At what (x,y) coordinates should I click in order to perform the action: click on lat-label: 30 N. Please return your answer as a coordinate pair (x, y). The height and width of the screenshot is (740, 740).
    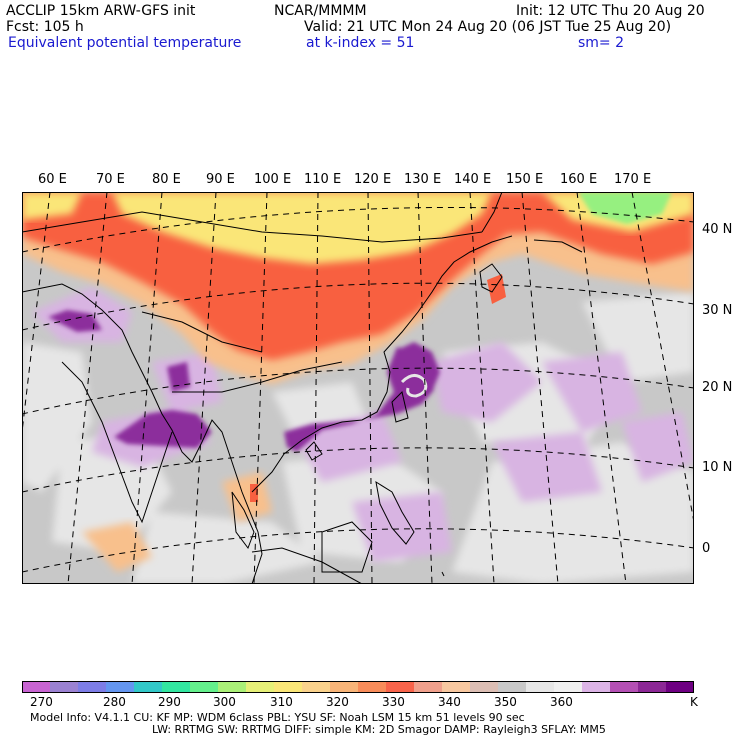
    Looking at the image, I should click on (717, 310).